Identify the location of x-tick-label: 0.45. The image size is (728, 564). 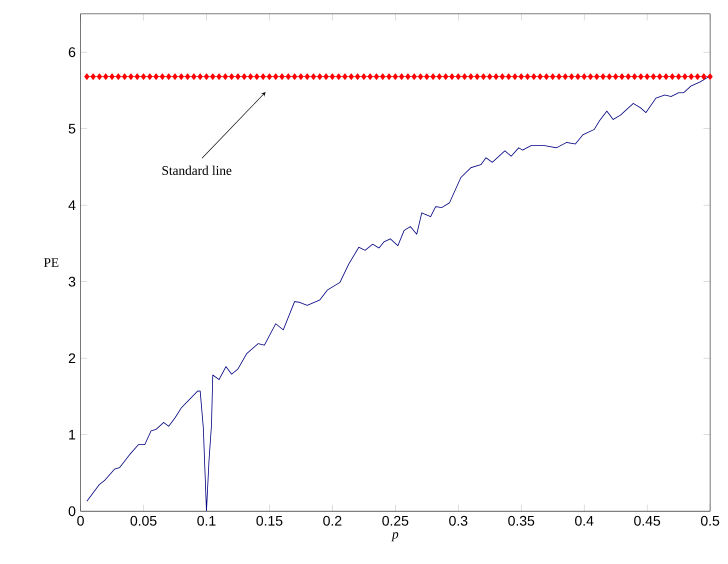
(647, 521).